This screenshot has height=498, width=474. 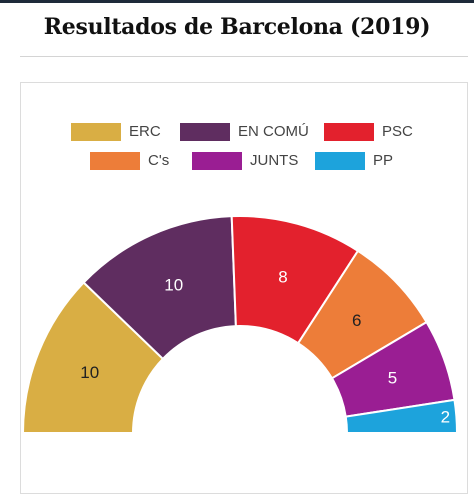 I want to click on legend-swatch-pp, so click(x=340, y=161).